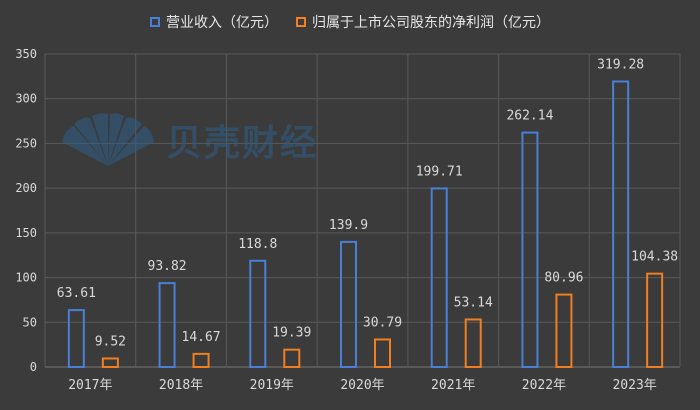 This screenshot has width=700, height=410. Describe the element at coordinates (110, 341) in the screenshot. I see `profit-value-label: 9.52` at that location.